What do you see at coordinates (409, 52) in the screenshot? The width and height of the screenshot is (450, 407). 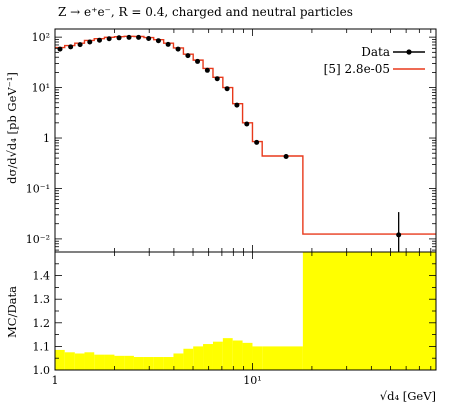 I see `legend-marker-data` at bounding box center [409, 52].